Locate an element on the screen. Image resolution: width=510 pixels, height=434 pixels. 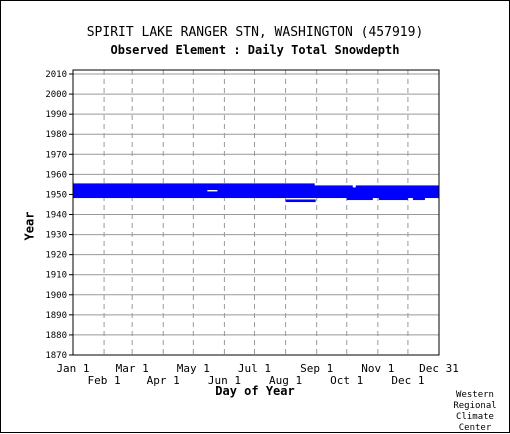
x-tick-label: Nov 1 is located at coordinates (377, 368).